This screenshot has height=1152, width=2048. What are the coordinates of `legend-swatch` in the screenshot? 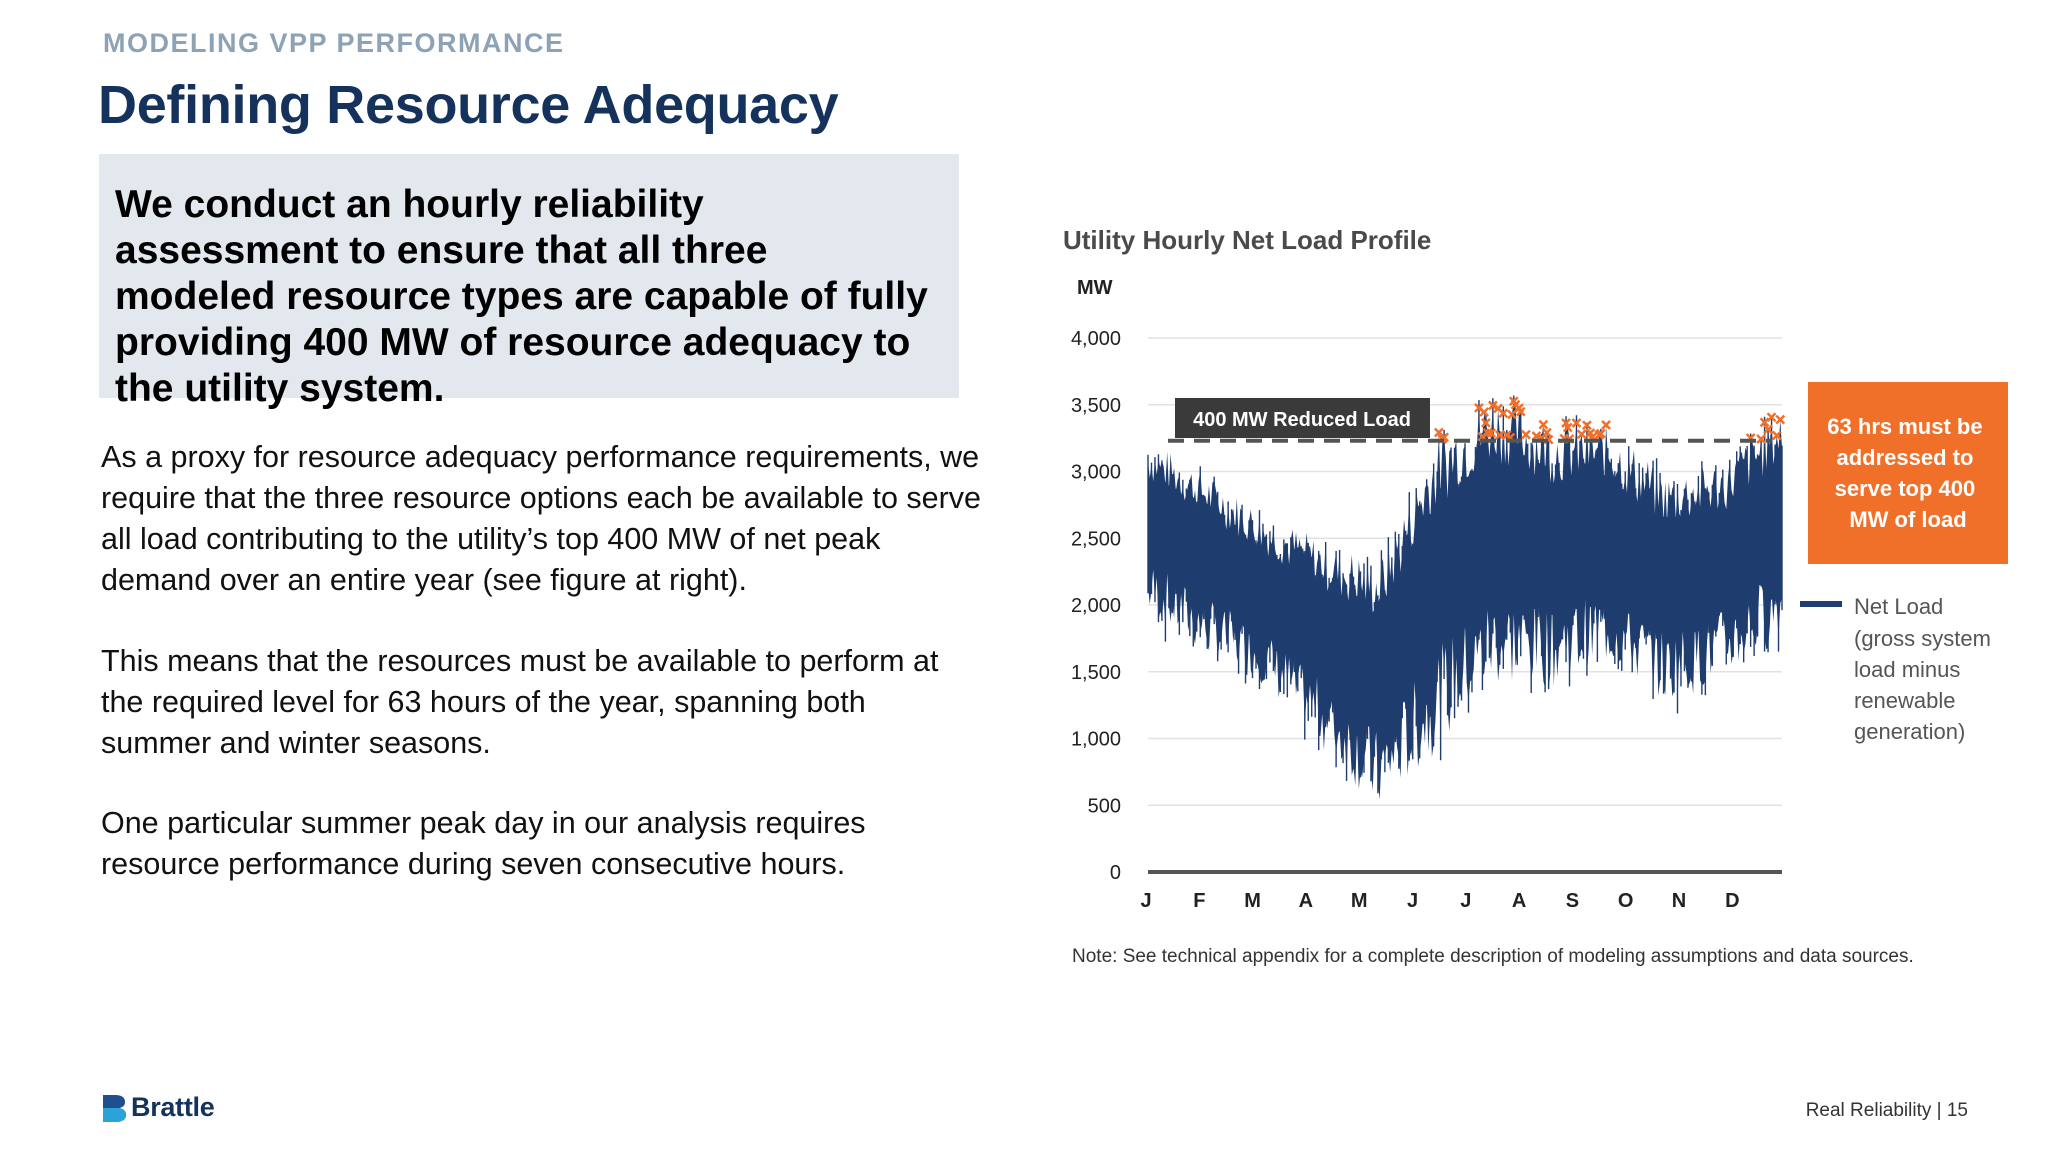 It's located at (1821, 604).